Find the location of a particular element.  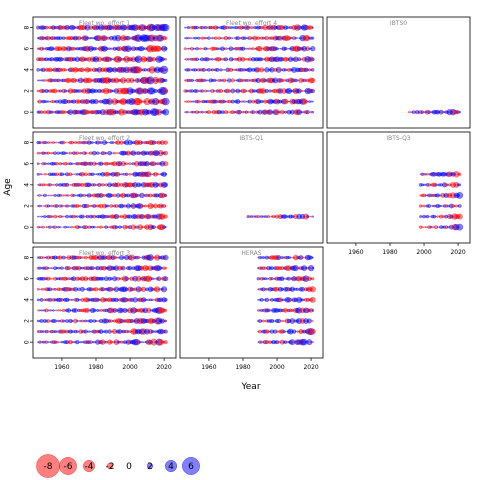

panel-title: IBTS-Q3 is located at coordinates (398, 138).